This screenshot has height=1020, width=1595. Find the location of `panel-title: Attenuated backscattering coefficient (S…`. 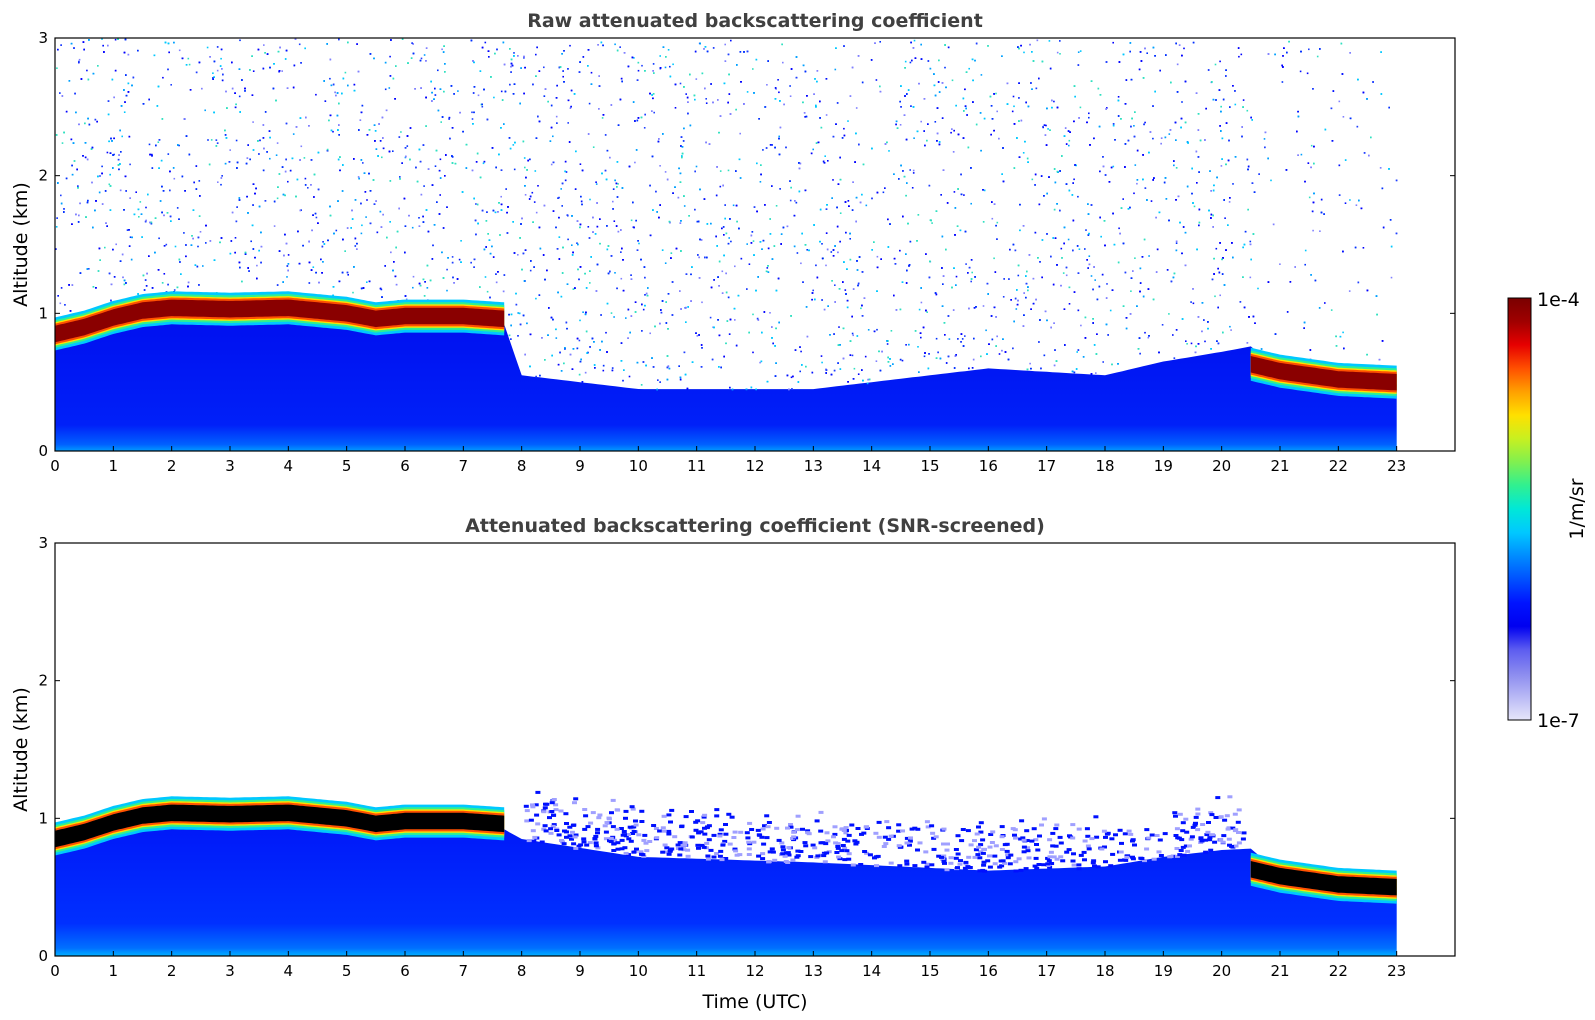

panel-title: Attenuated backscattering coefficient (S… is located at coordinates (755, 526).